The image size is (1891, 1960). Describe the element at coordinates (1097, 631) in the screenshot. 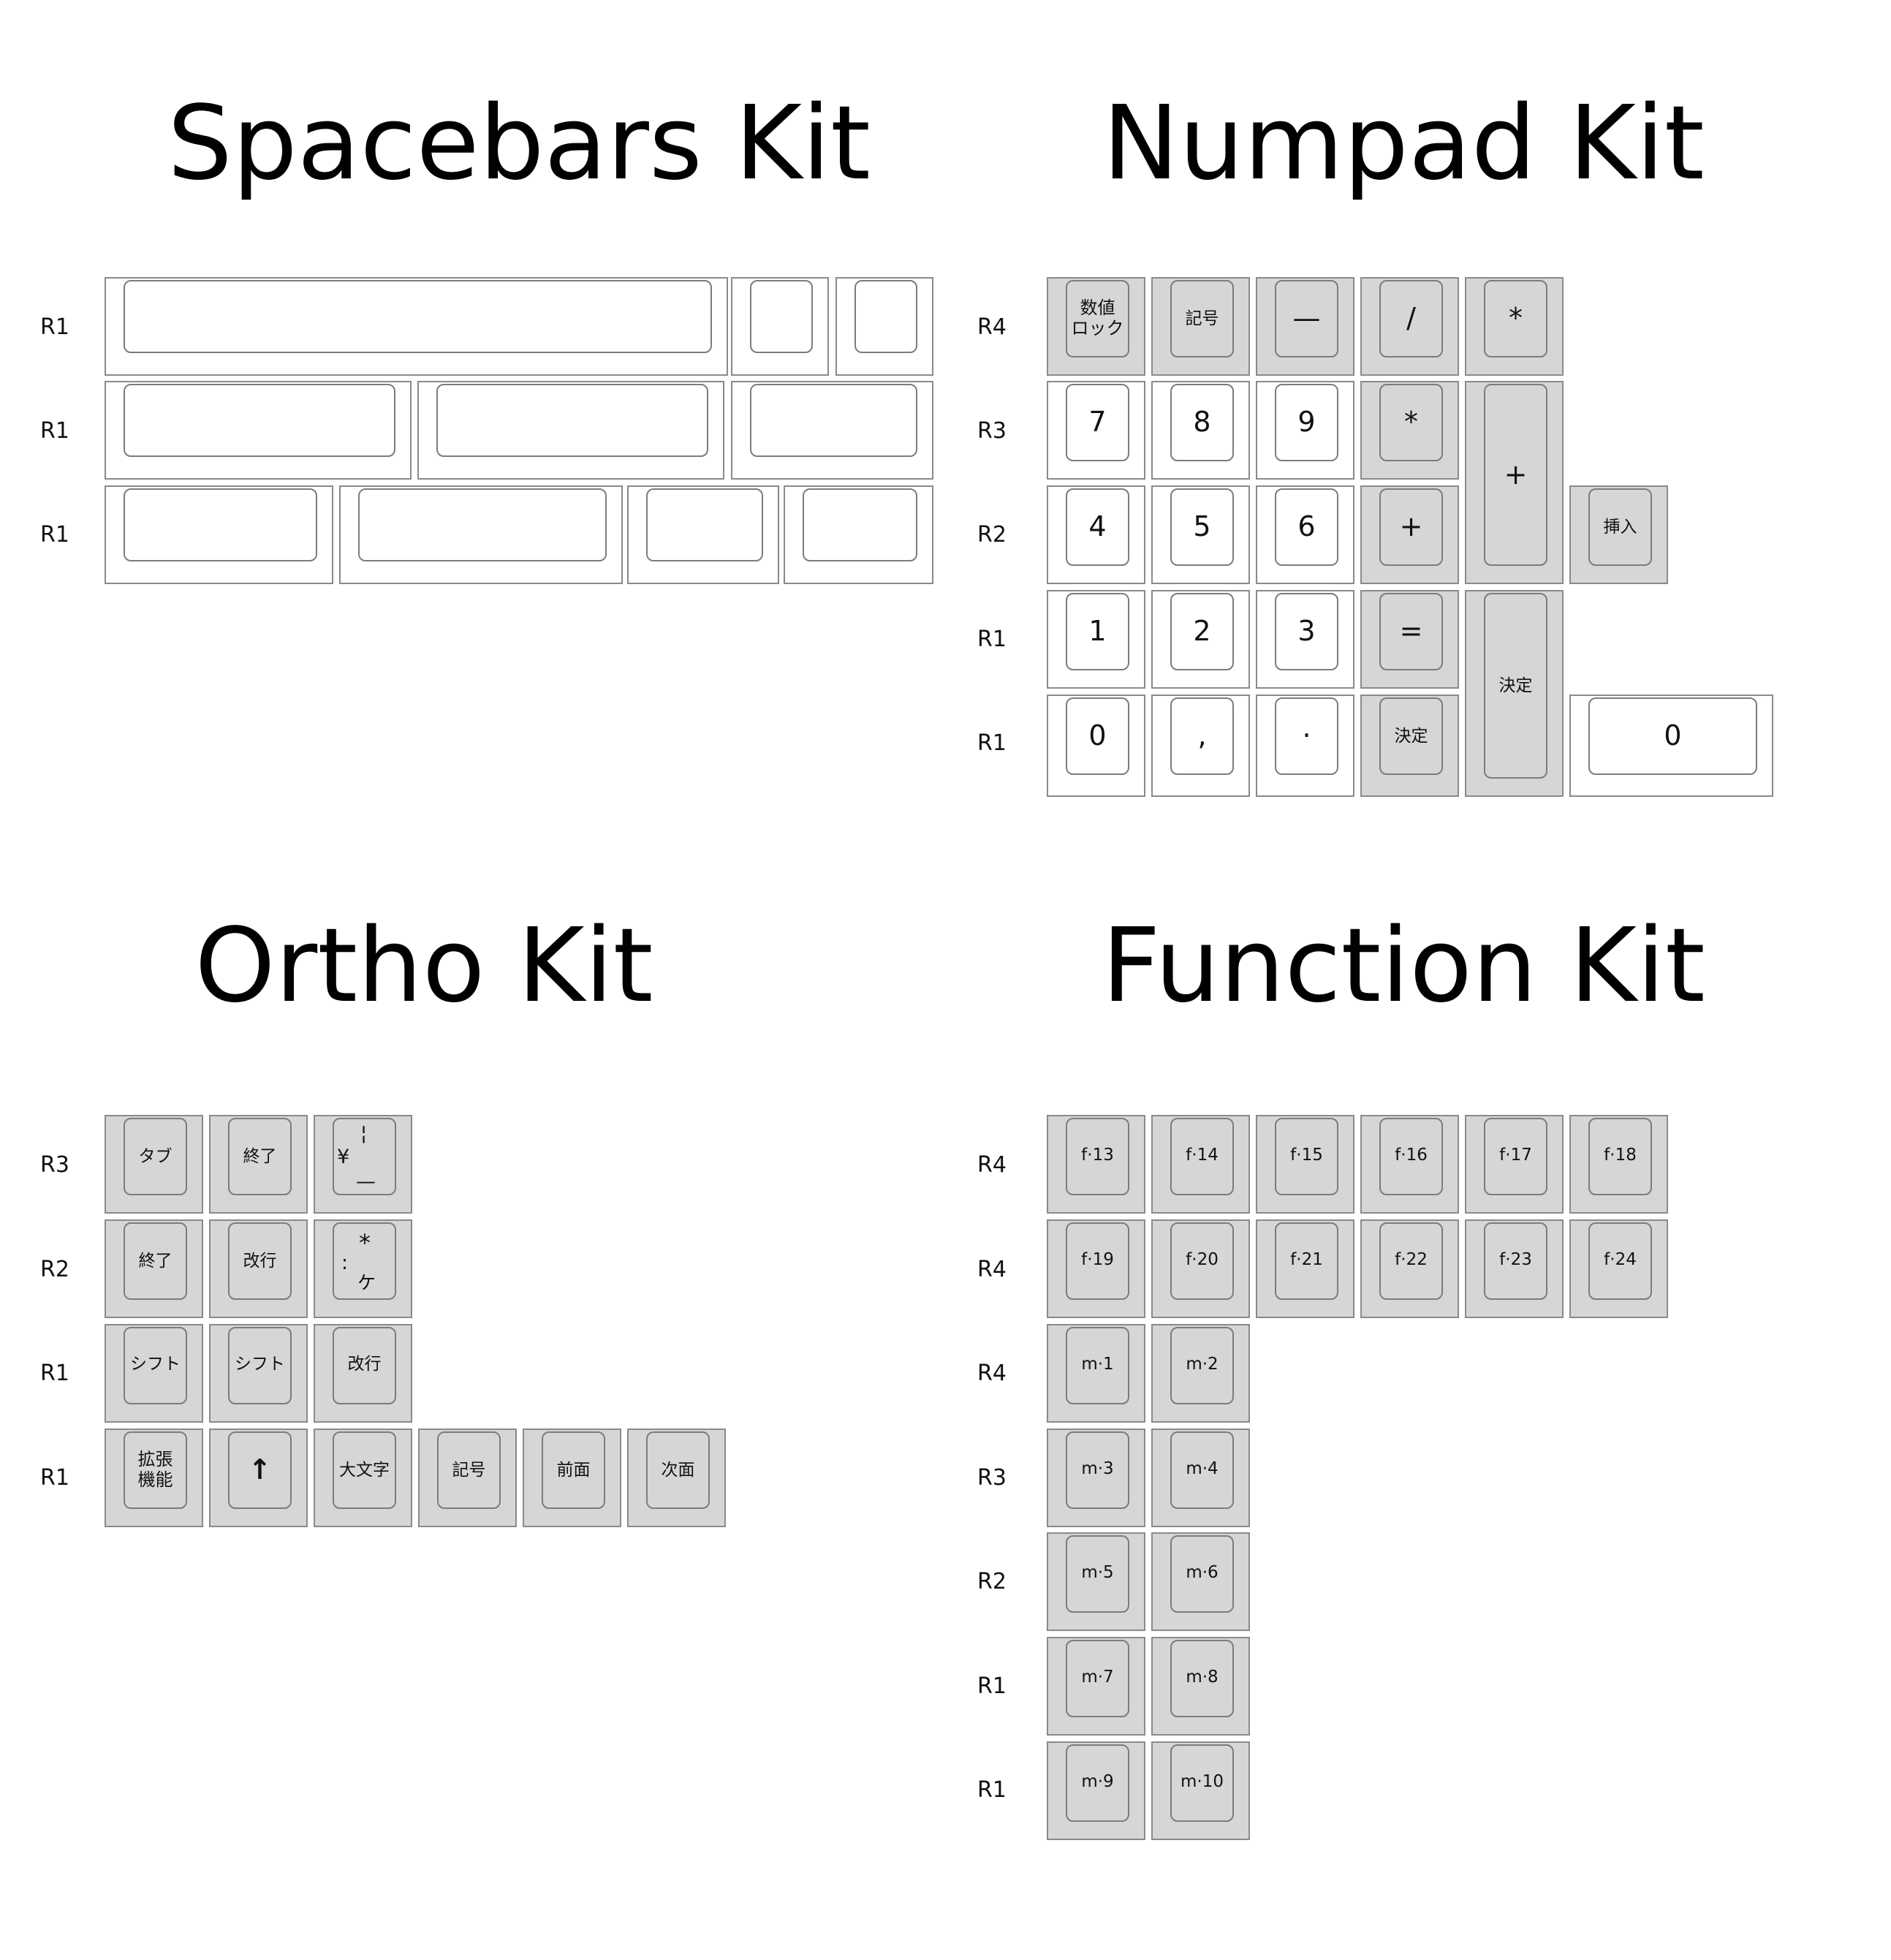

I see `keycap-label: 1` at that location.